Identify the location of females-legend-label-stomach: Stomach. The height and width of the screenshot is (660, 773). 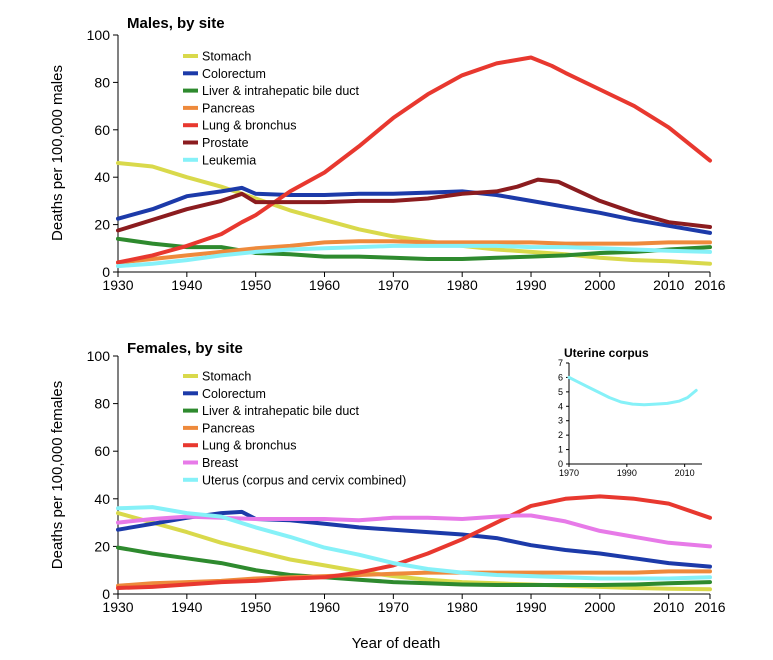
(226, 377).